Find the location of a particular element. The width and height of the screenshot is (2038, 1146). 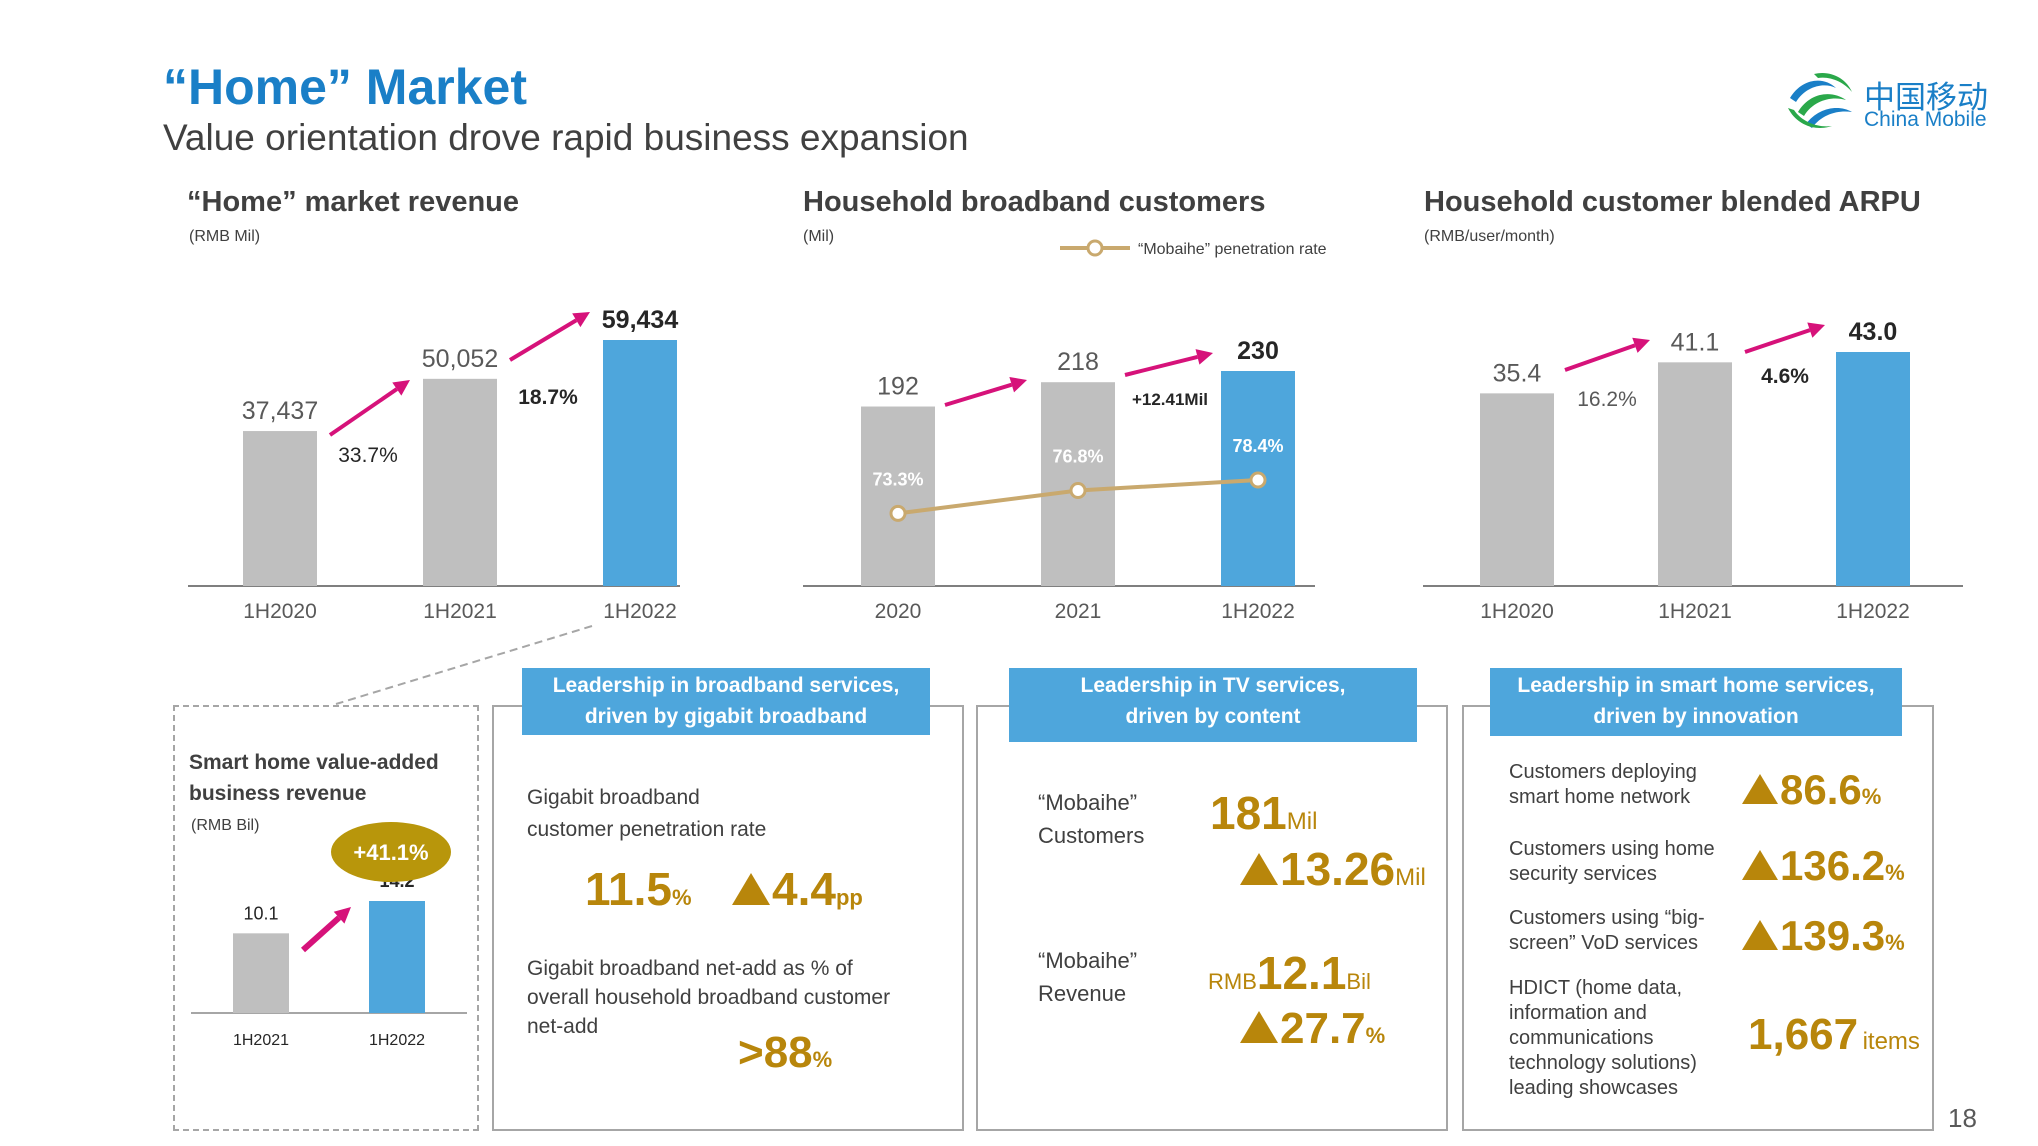

gigabit-netadd-unit: % is located at coordinates (822, 1059).